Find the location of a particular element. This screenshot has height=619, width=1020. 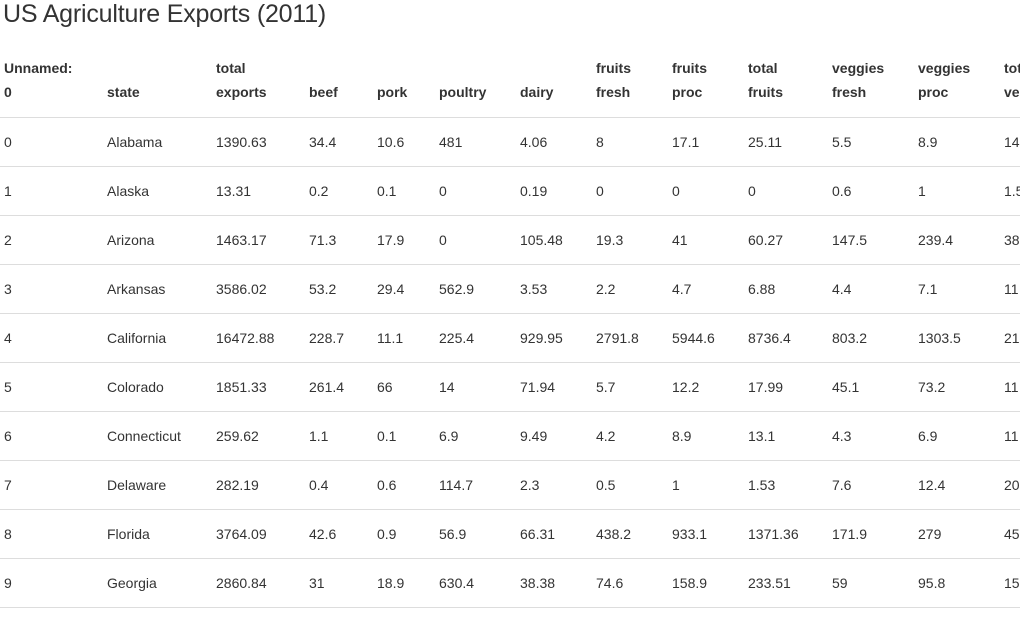

table-cell: 41 is located at coordinates (706, 240).